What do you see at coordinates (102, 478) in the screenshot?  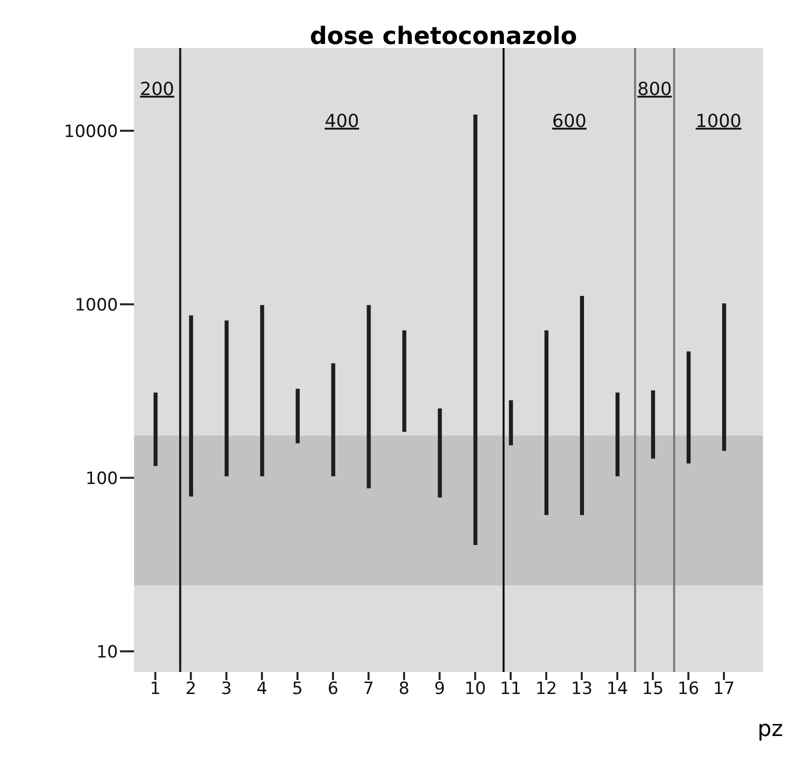 I see `y-tick-label: 100` at bounding box center [102, 478].